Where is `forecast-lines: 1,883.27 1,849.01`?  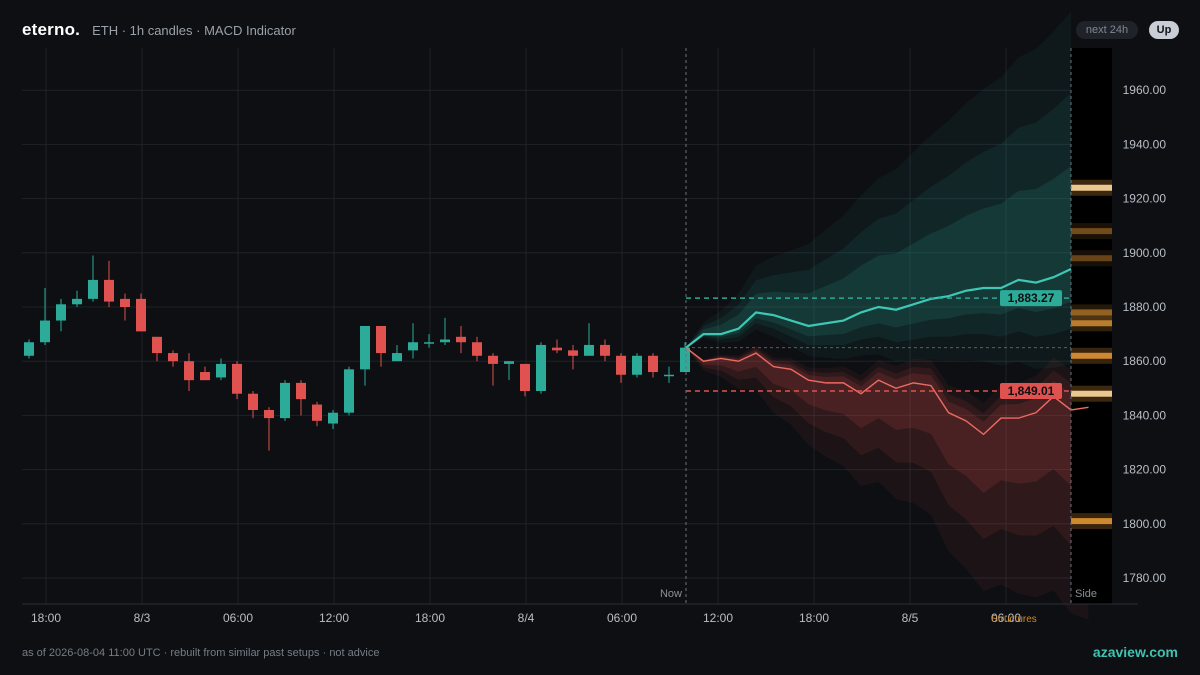 forecast-lines: 1,883.27 1,849.01 is located at coordinates (887, 352).